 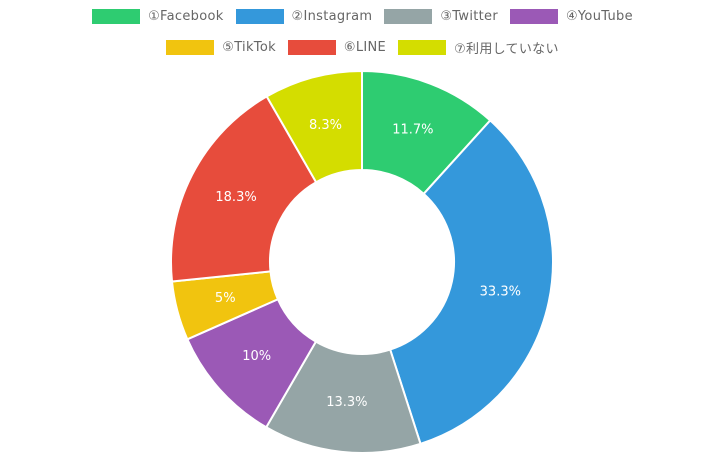 What do you see at coordinates (221, 47) in the screenshot?
I see `legend-item-tiktok: ⑤TikTok` at bounding box center [221, 47].